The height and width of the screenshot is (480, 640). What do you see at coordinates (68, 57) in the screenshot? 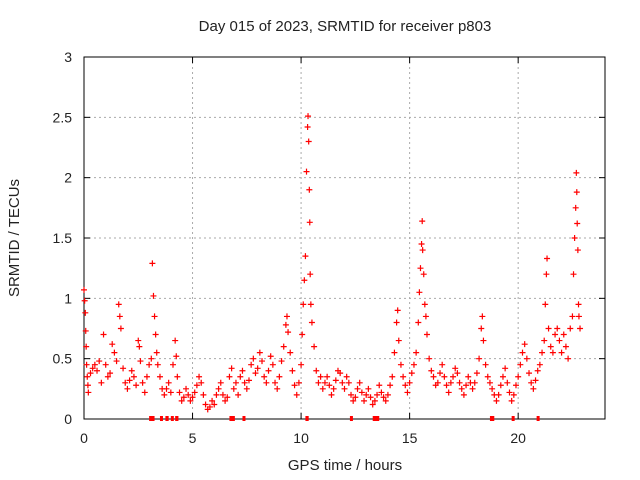
I see `y-tick-label: 3` at bounding box center [68, 57].